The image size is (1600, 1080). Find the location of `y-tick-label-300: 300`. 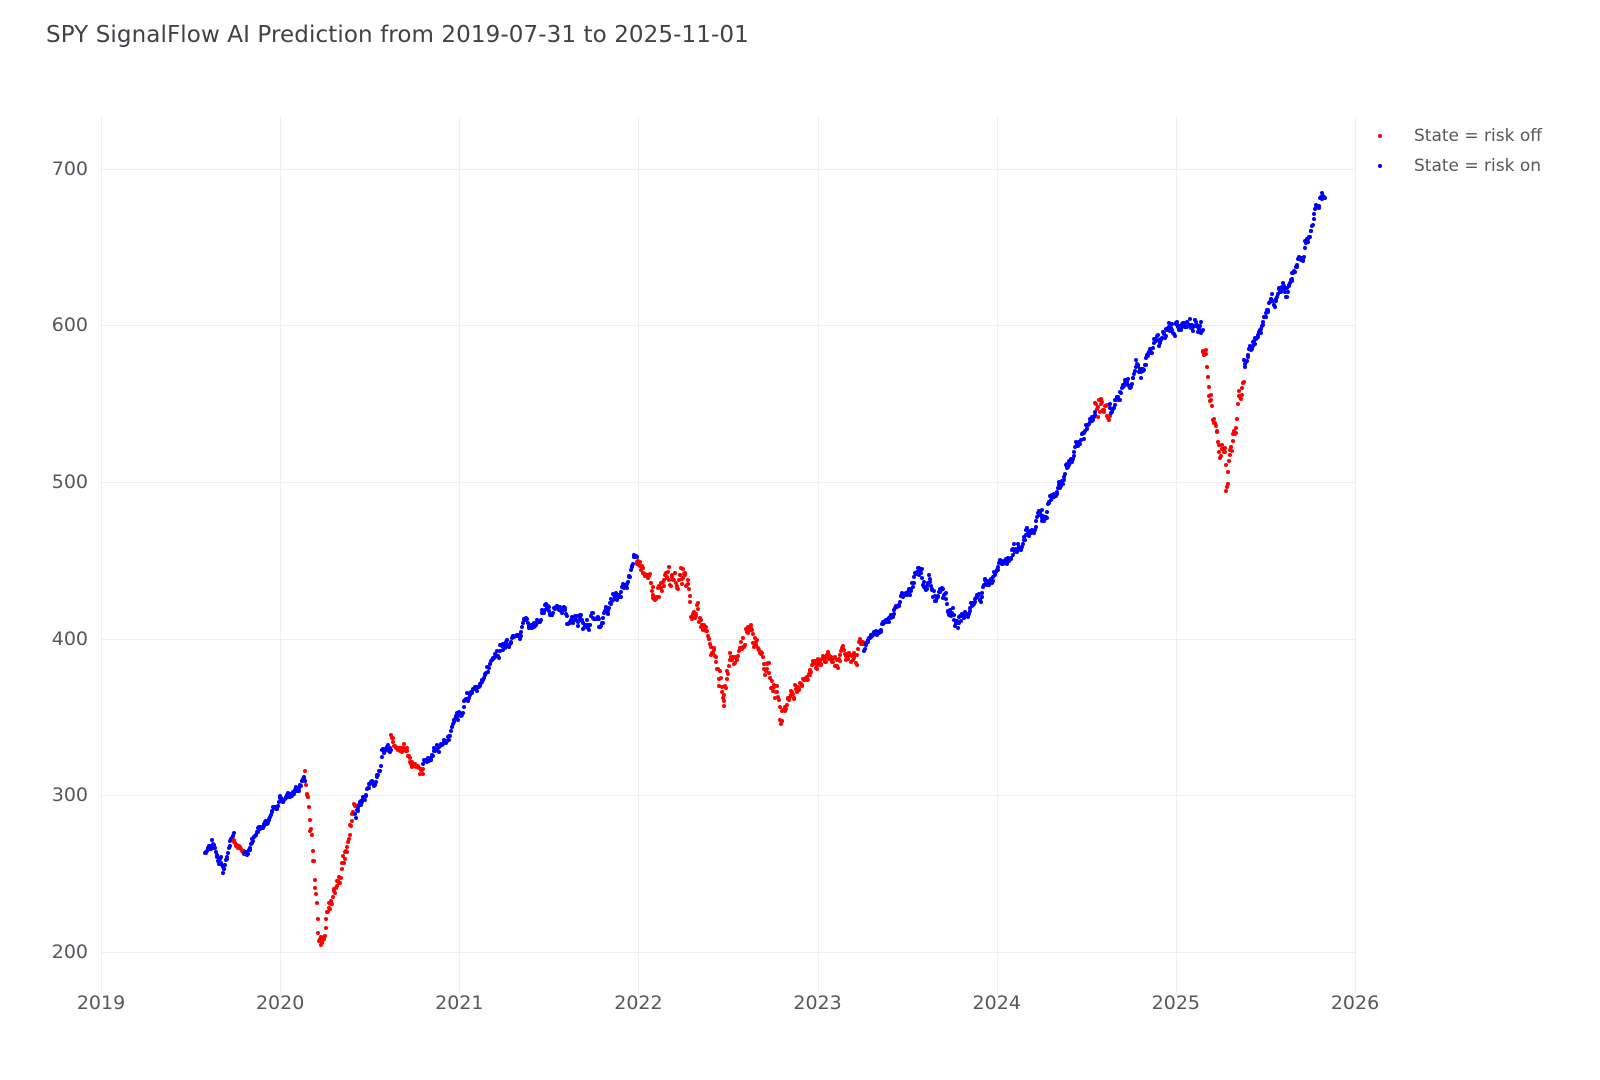

y-tick-label-300: 300 is located at coordinates (69, 795).